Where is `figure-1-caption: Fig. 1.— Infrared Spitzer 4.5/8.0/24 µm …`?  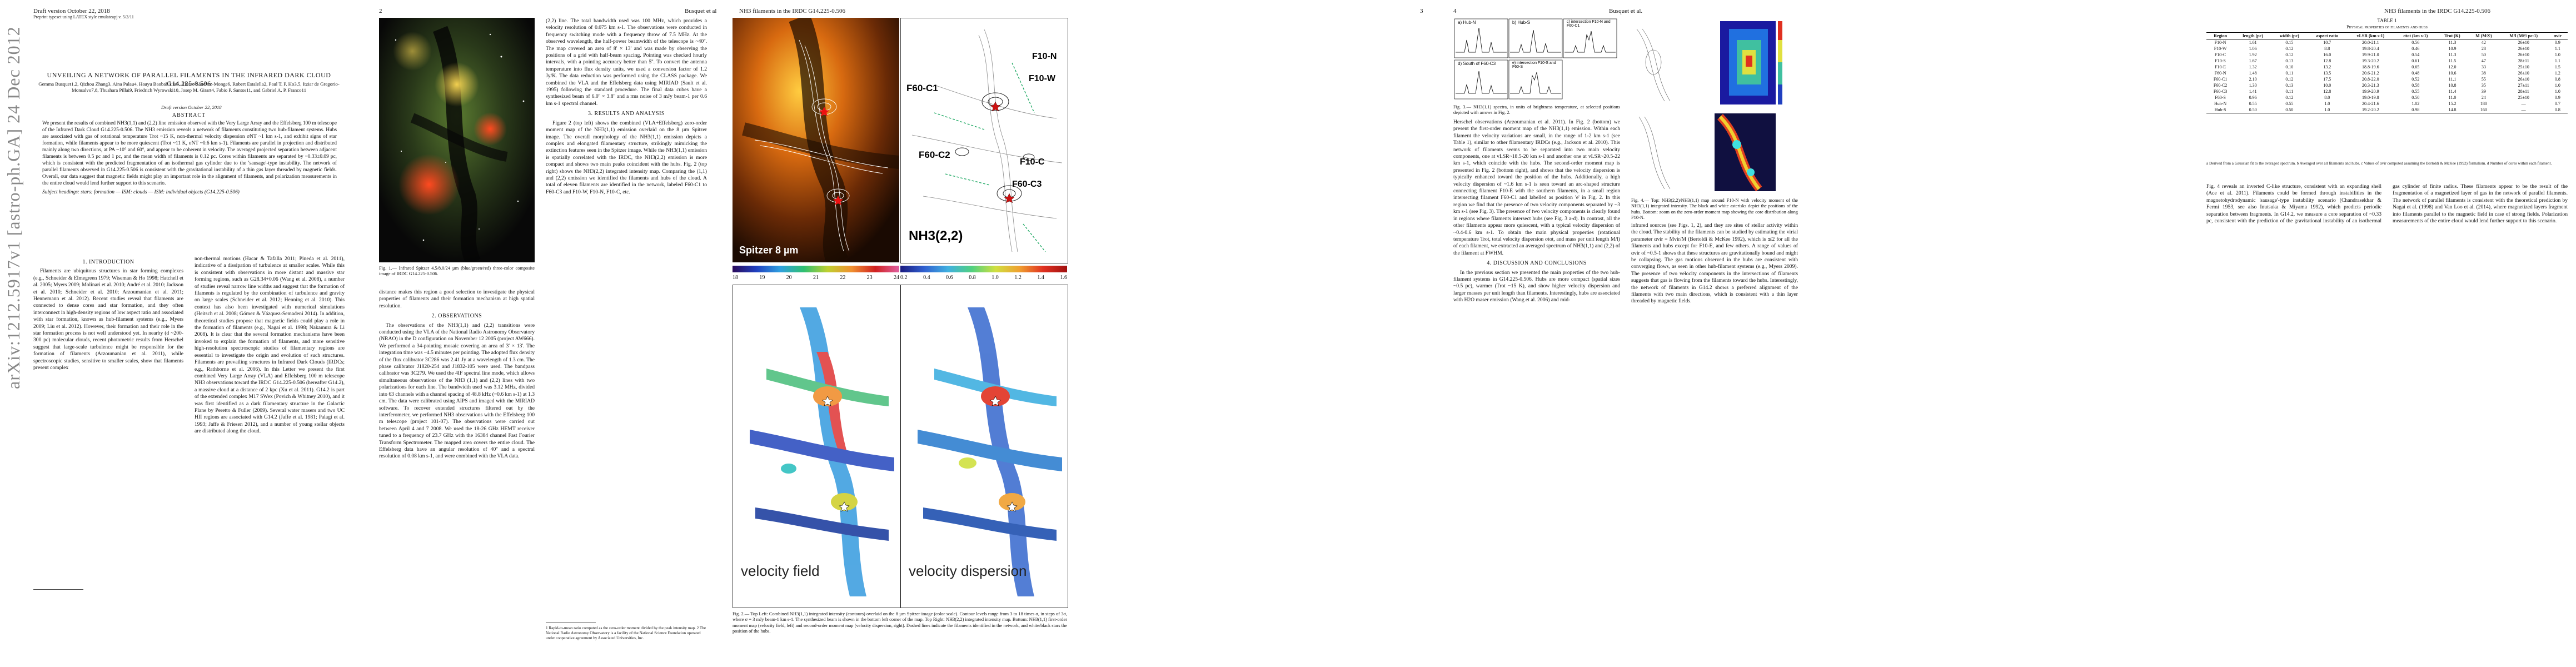
figure-1-caption: Fig. 1.— Infrared Spitzer 4.5/8.0/24 µm … is located at coordinates (457, 271).